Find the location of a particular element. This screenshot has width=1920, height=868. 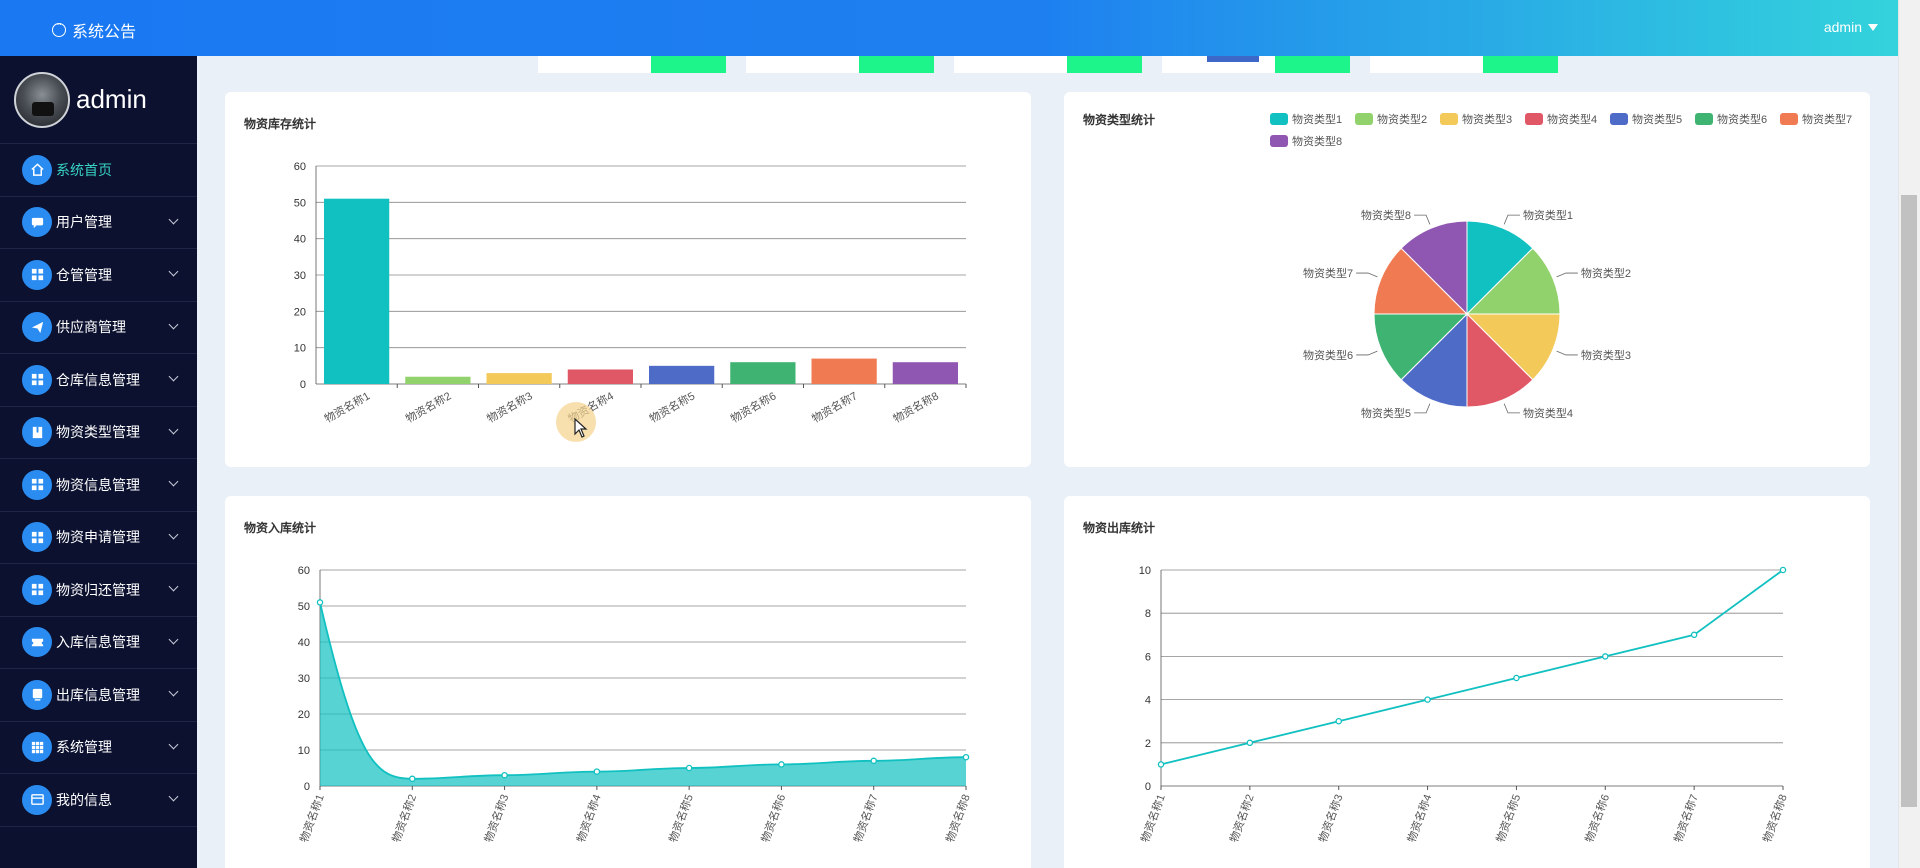

apps-icon is located at coordinates (37, 747).